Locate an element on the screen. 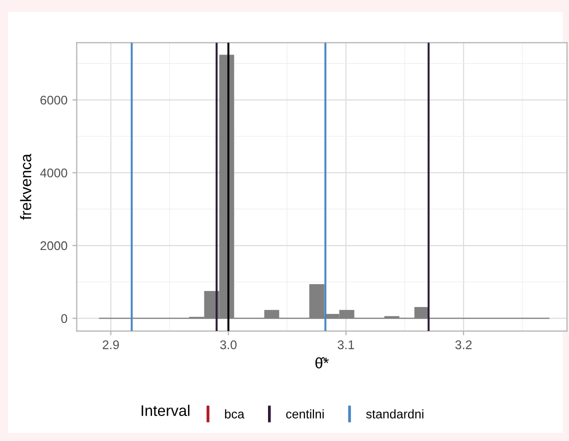  legend-label: centilni is located at coordinates (305, 413).